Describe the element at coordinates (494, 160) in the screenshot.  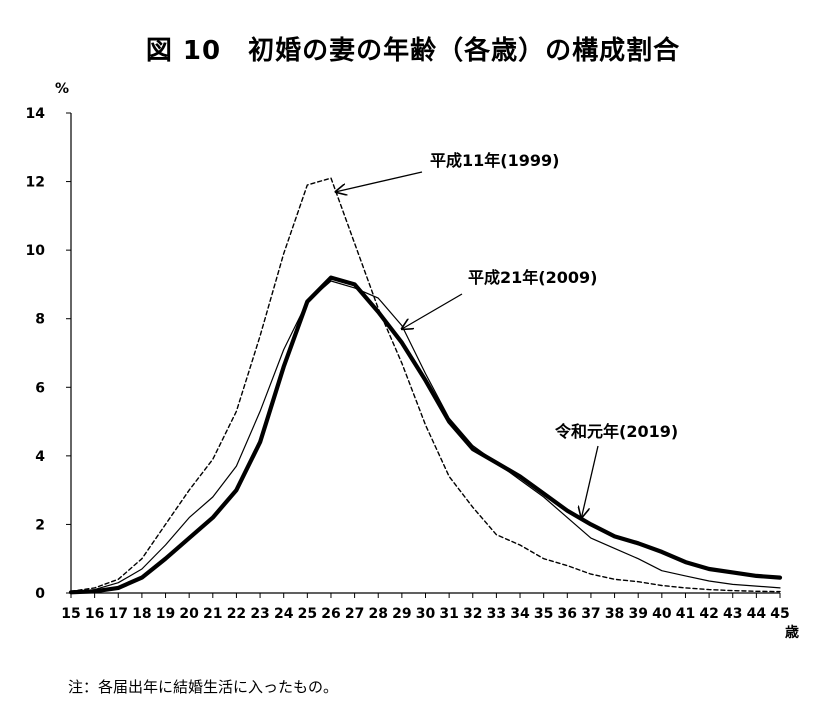
I see `series-annotation-label: 平成11年(1999)` at that location.